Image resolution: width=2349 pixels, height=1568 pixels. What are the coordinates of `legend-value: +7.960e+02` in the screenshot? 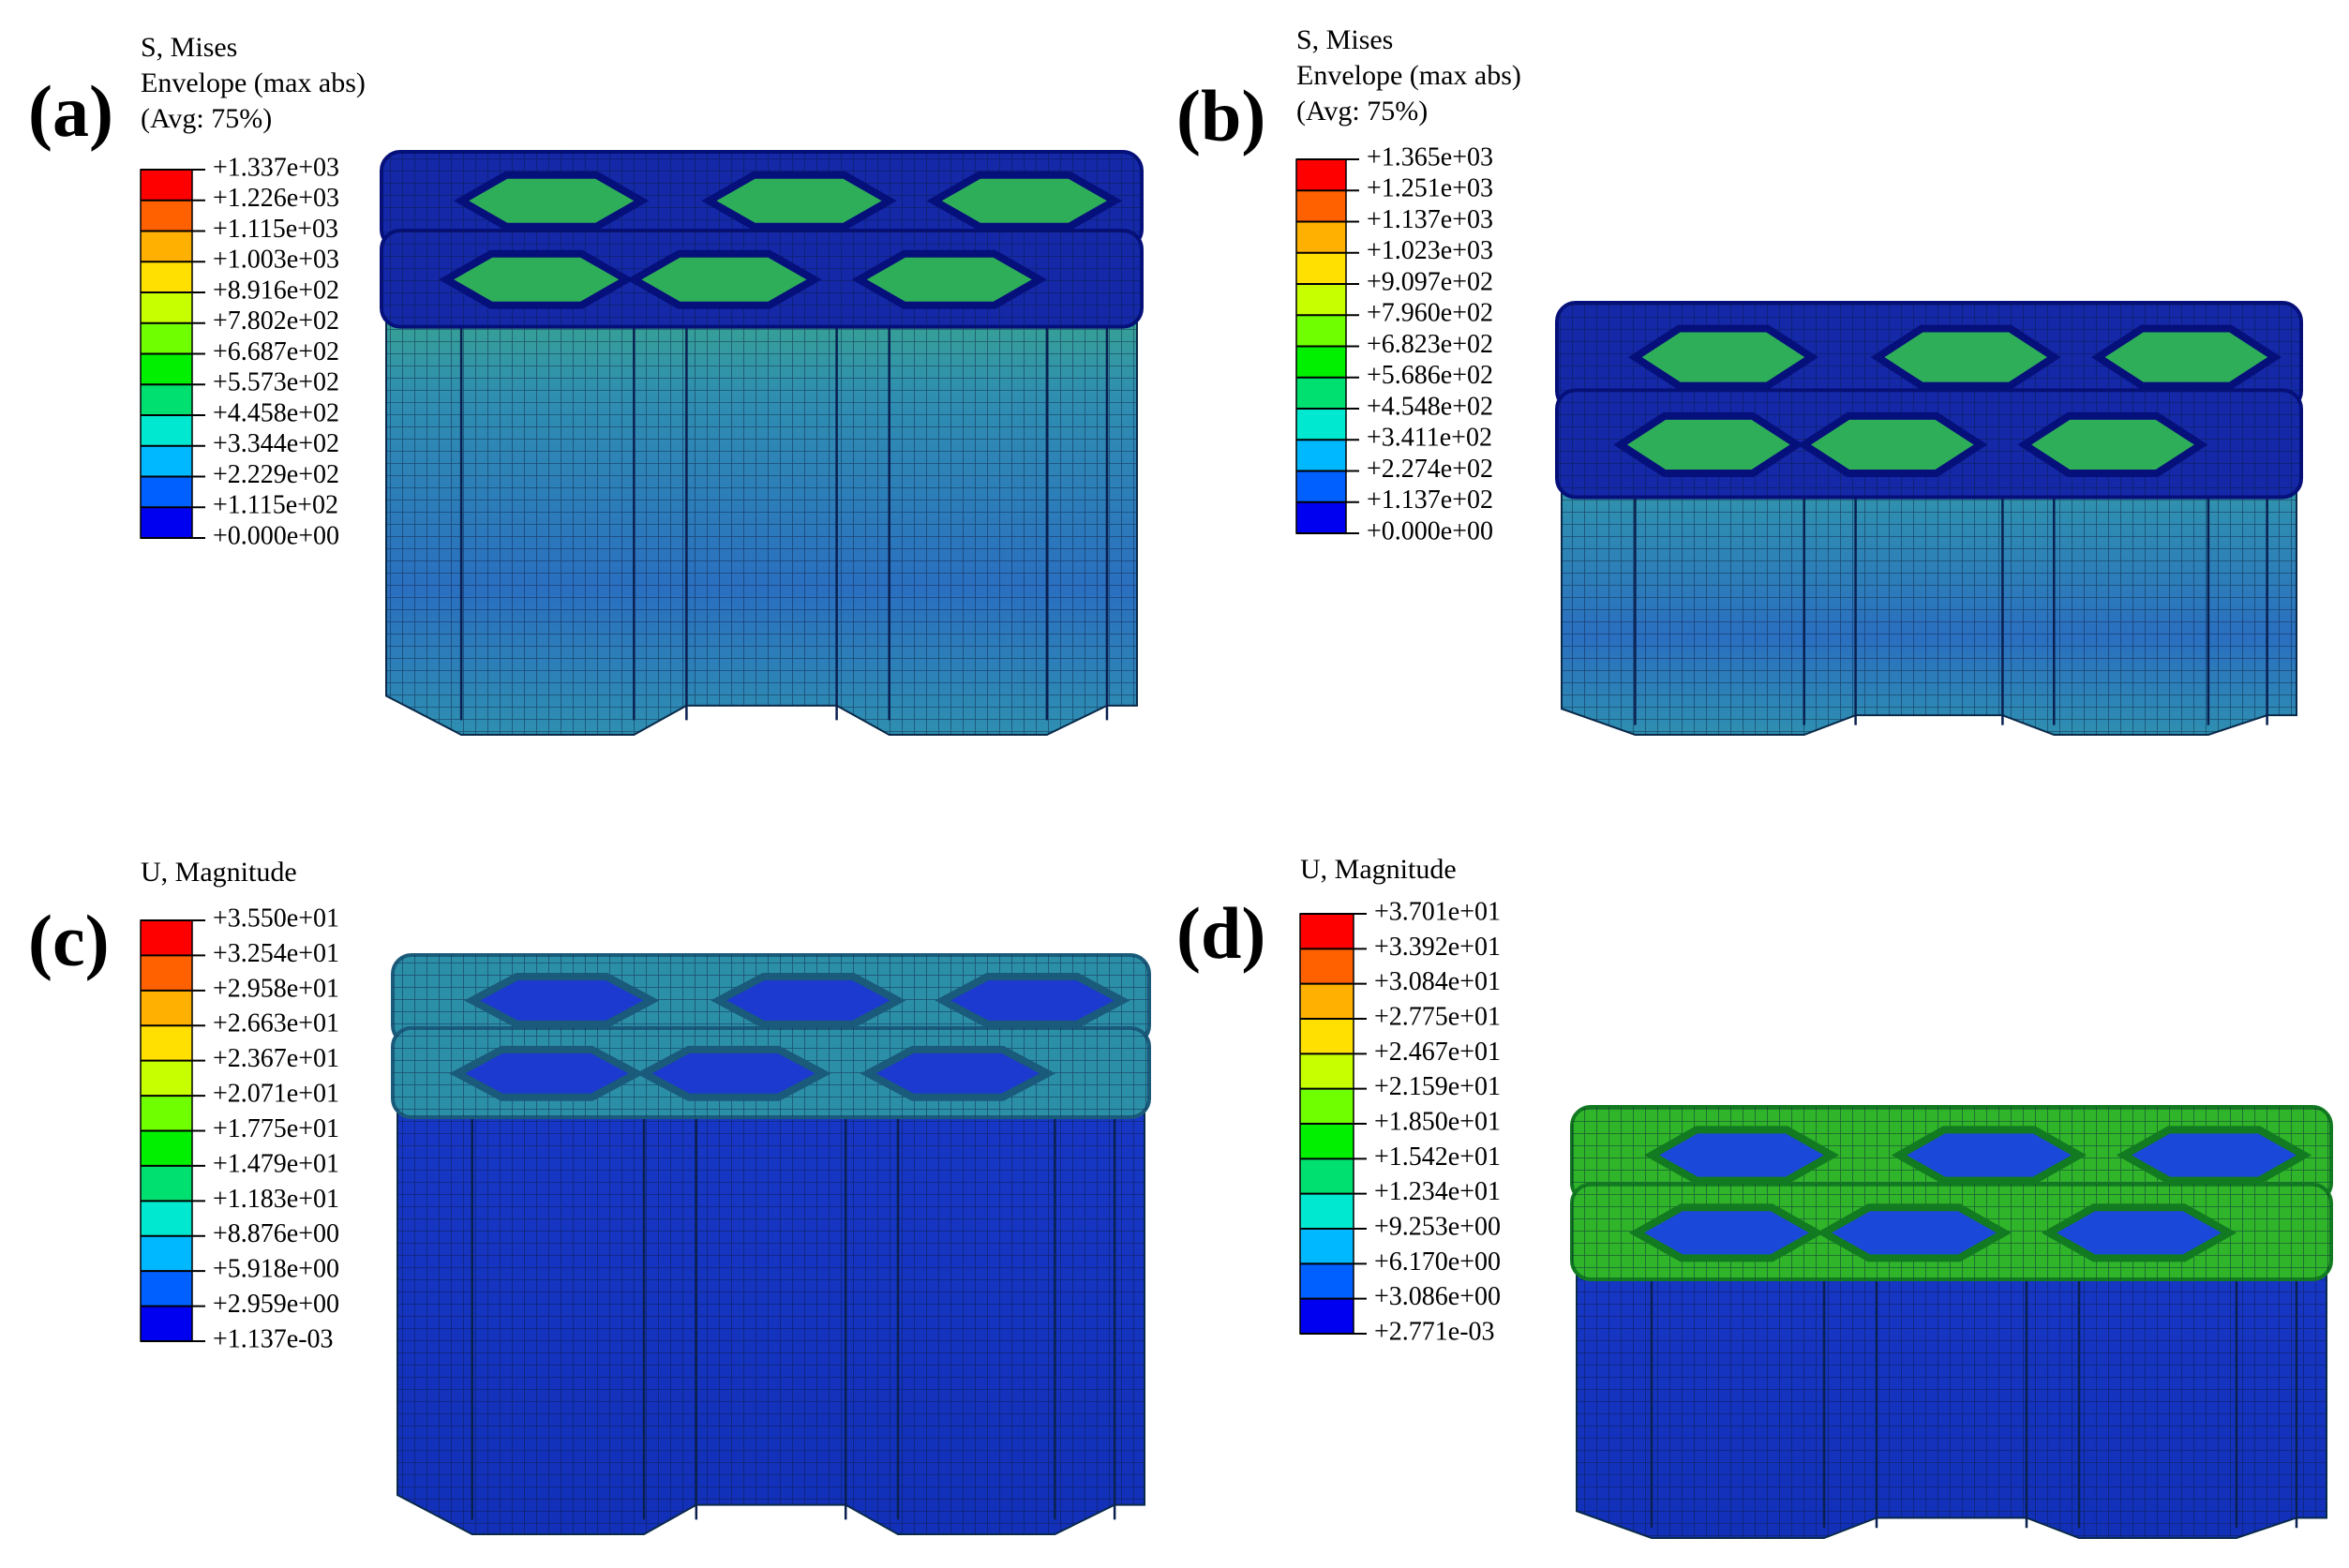 It's located at (1430, 314).